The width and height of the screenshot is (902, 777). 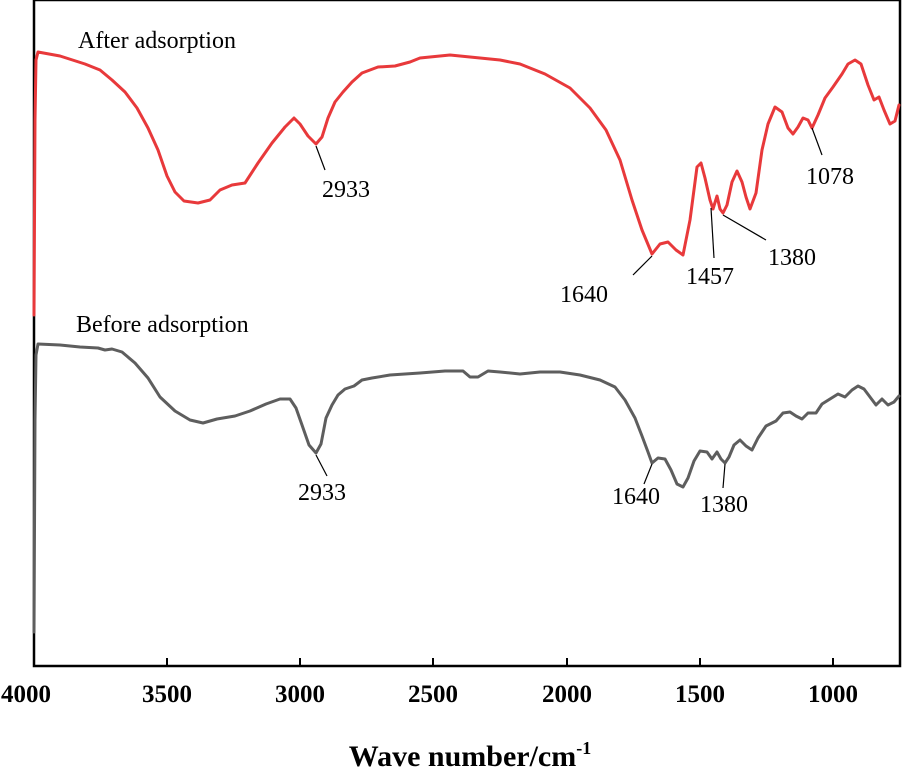 I want to click on peak-label-after-1640: 1640, so click(x=584, y=295).